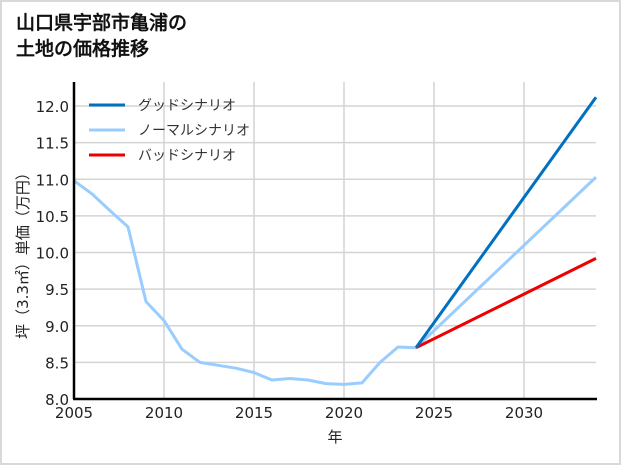 The height and width of the screenshot is (465, 621). What do you see at coordinates (83, 49) in the screenshot?
I see `title-line-2: 土地の価格推移` at bounding box center [83, 49].